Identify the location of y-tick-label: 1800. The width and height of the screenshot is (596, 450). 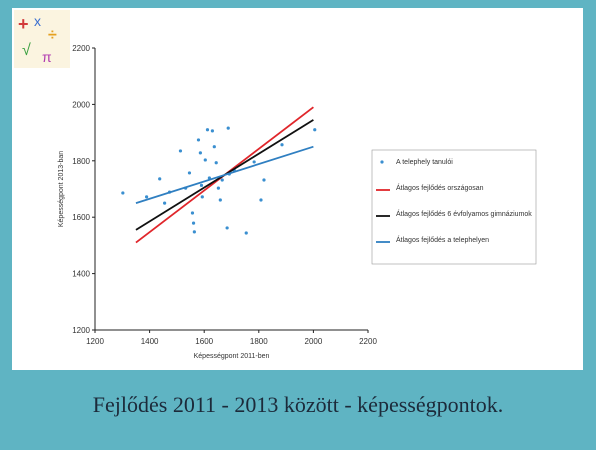
(81, 161).